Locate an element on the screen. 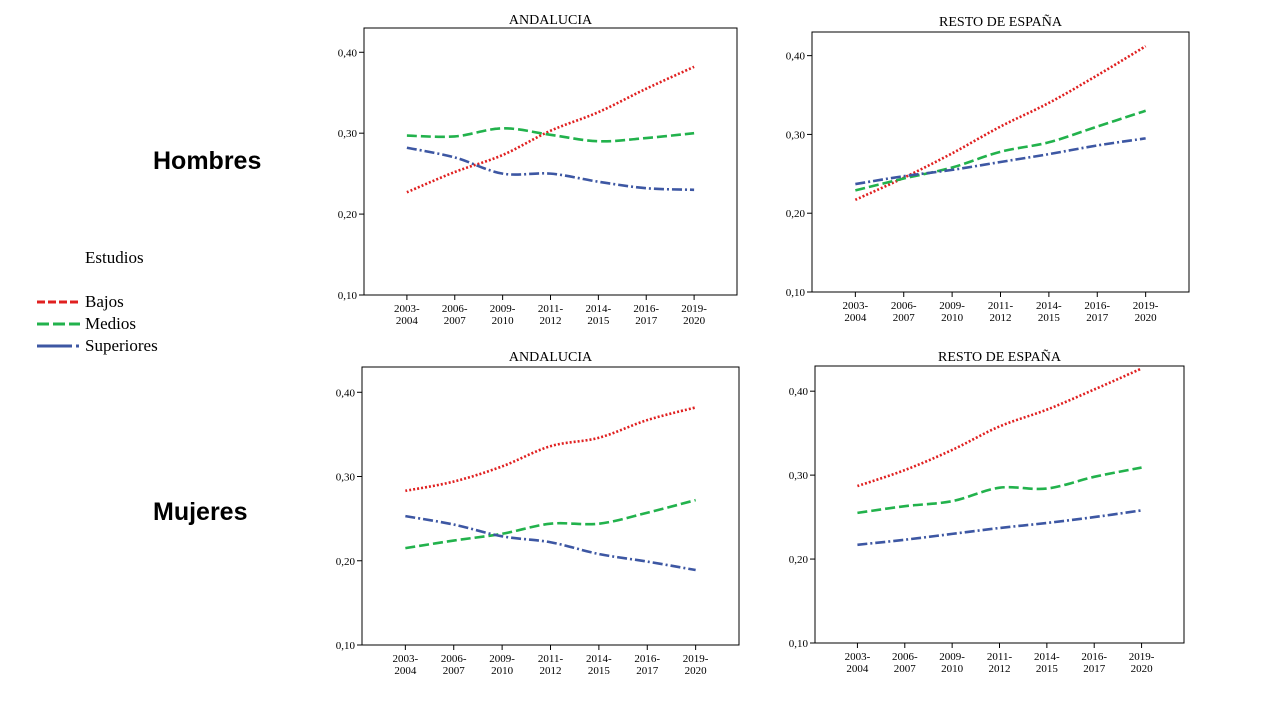 This screenshot has width=1280, height=720. legend-item-bajos: Bajos is located at coordinates (104, 301).